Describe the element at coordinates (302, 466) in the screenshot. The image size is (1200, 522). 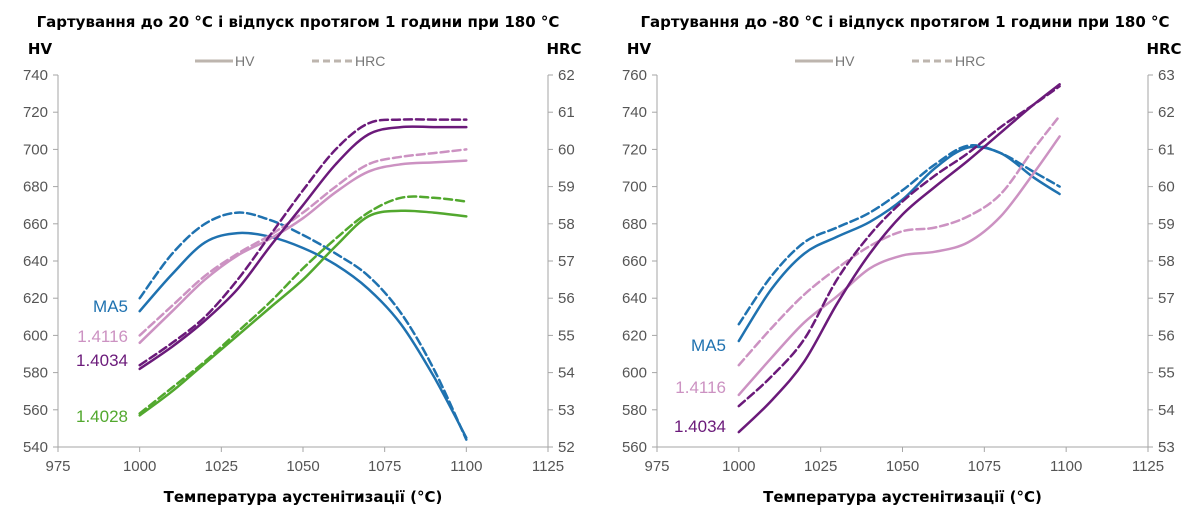
I see `x-tick-label: 1050` at that location.